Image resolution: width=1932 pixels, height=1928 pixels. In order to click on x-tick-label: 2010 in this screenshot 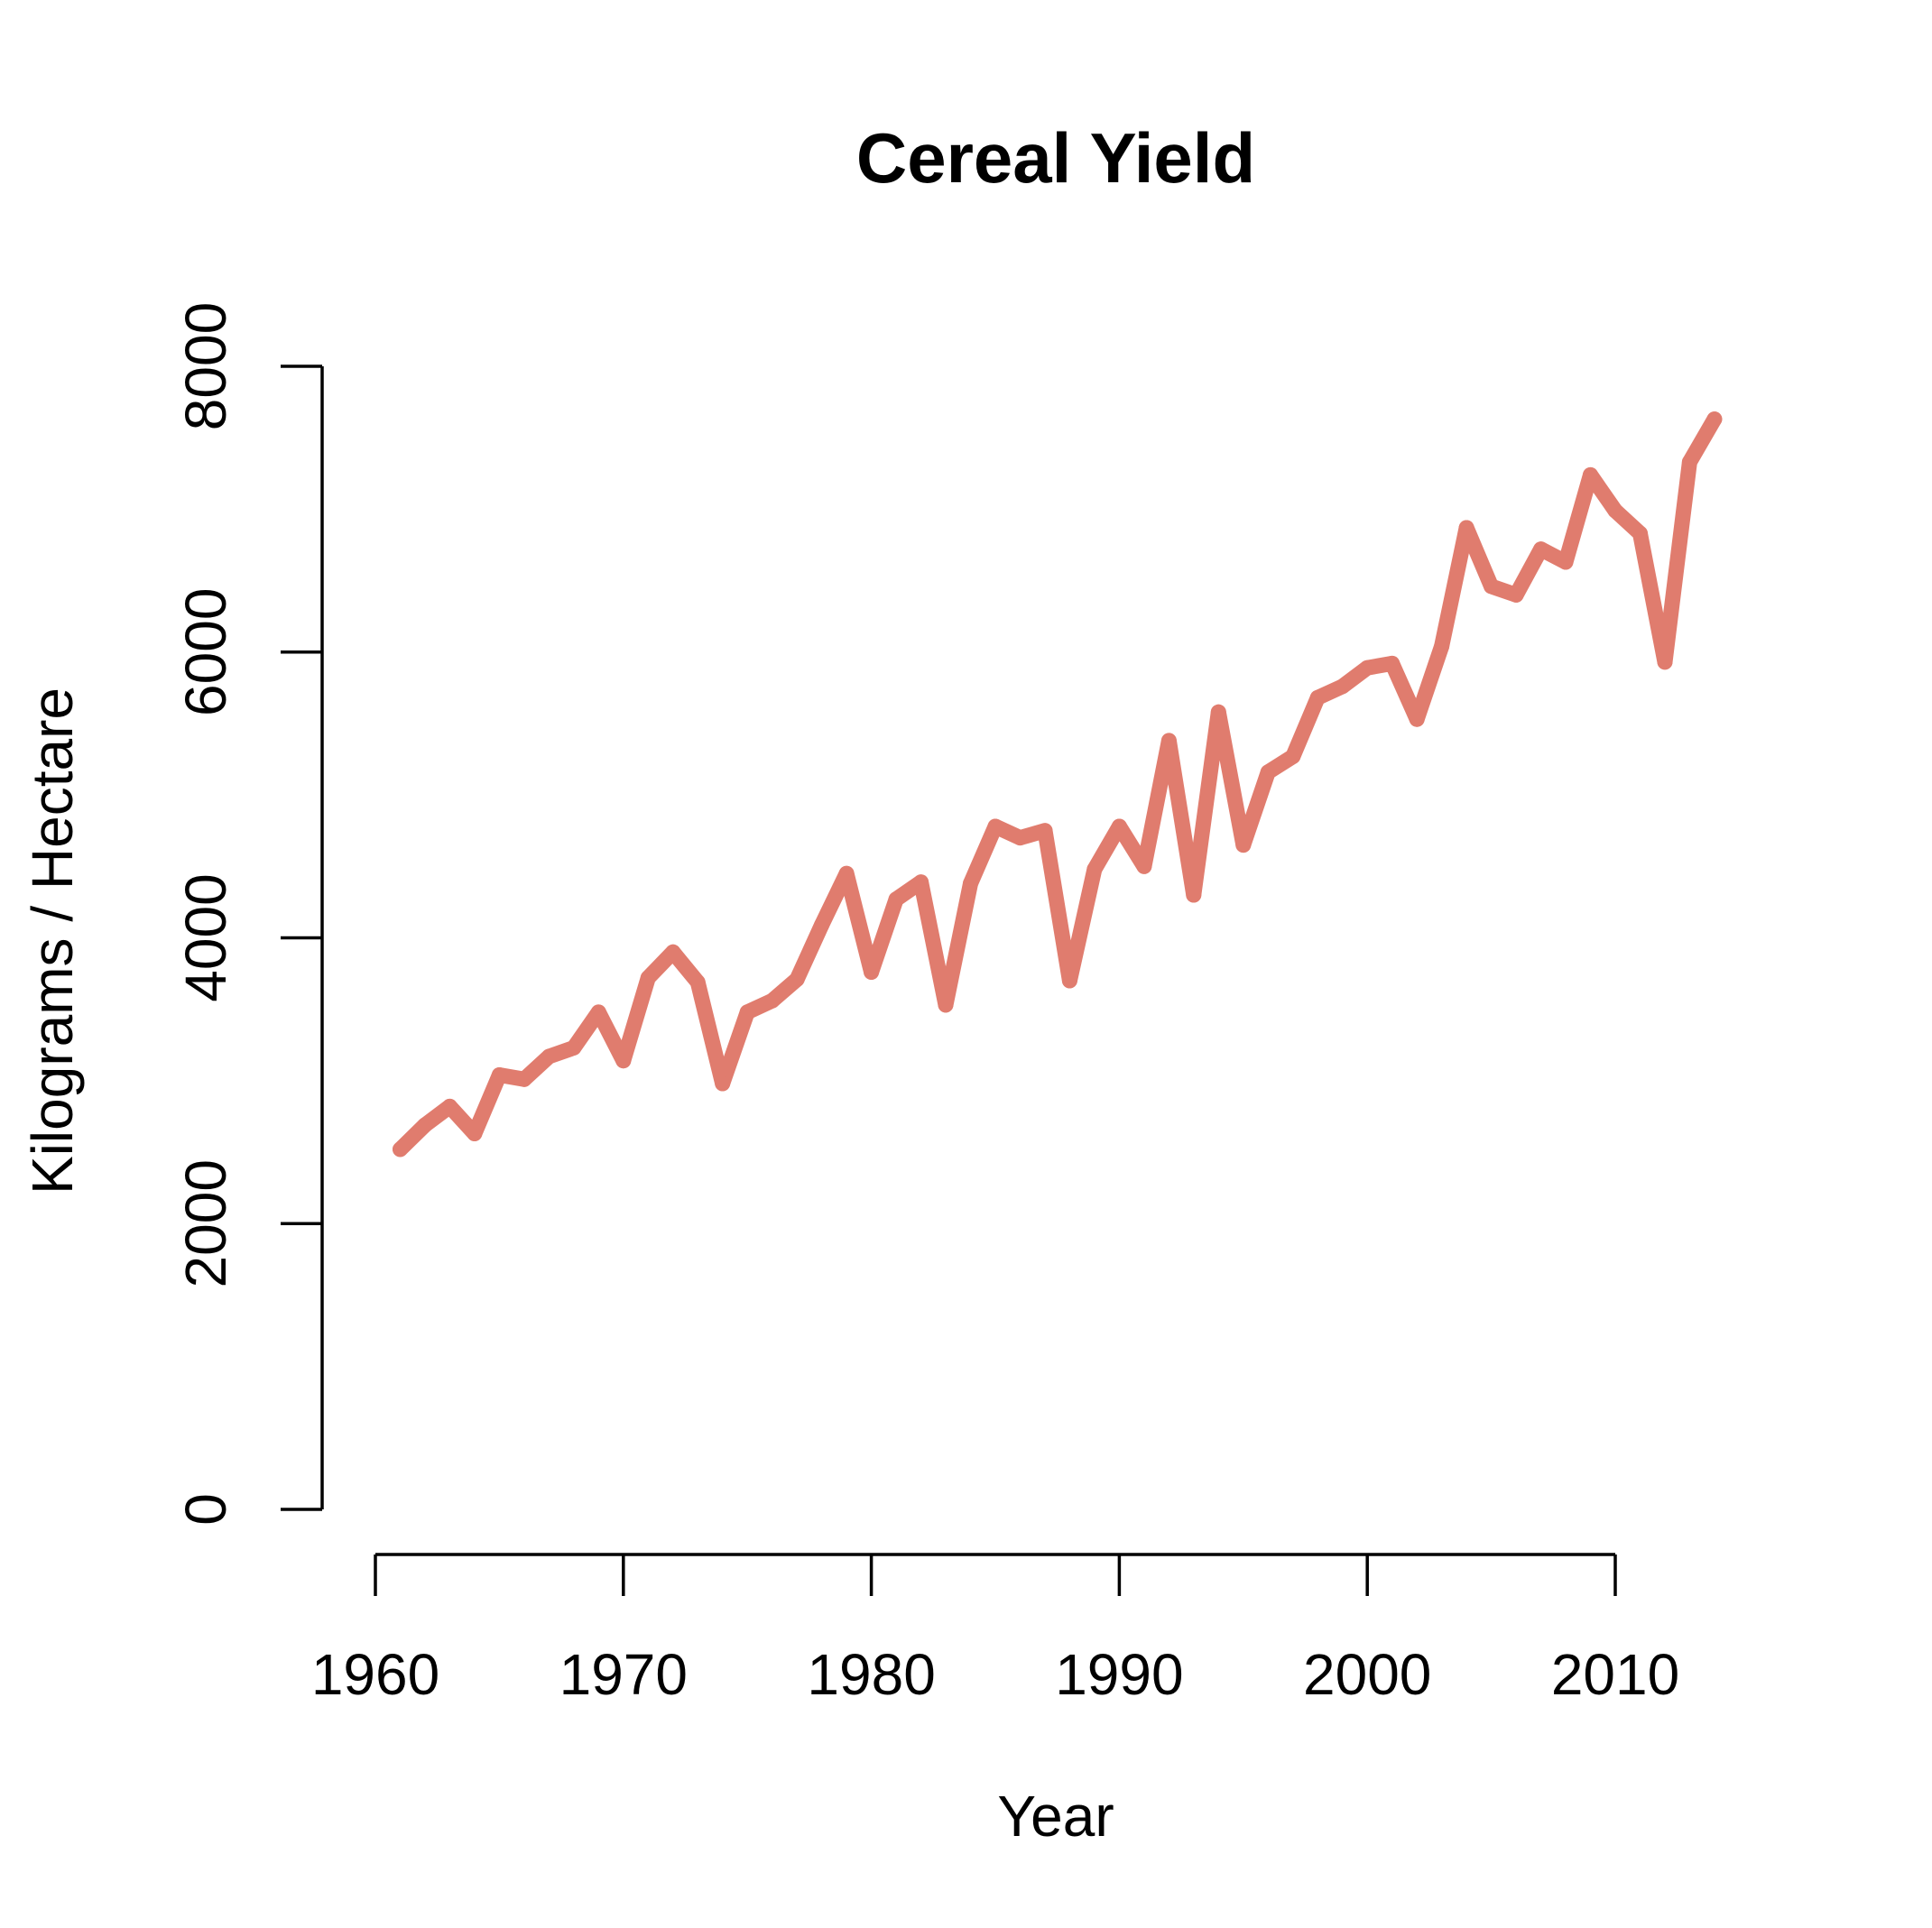, I will do `click(1615, 1674)`.